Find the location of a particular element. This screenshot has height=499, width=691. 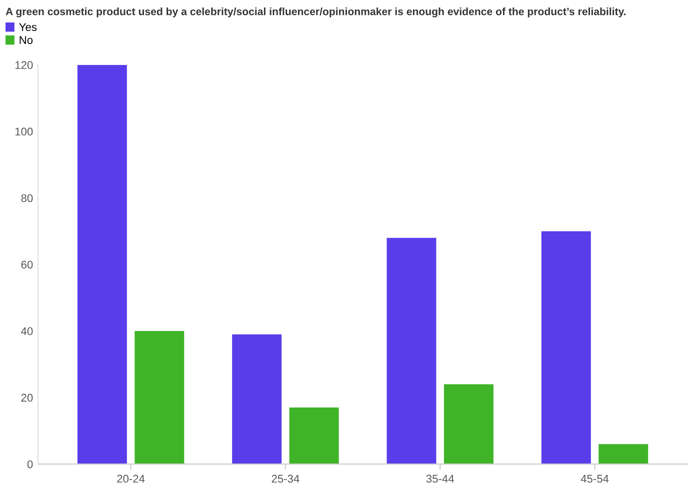

y-tick-label: 40 is located at coordinates (27, 331).